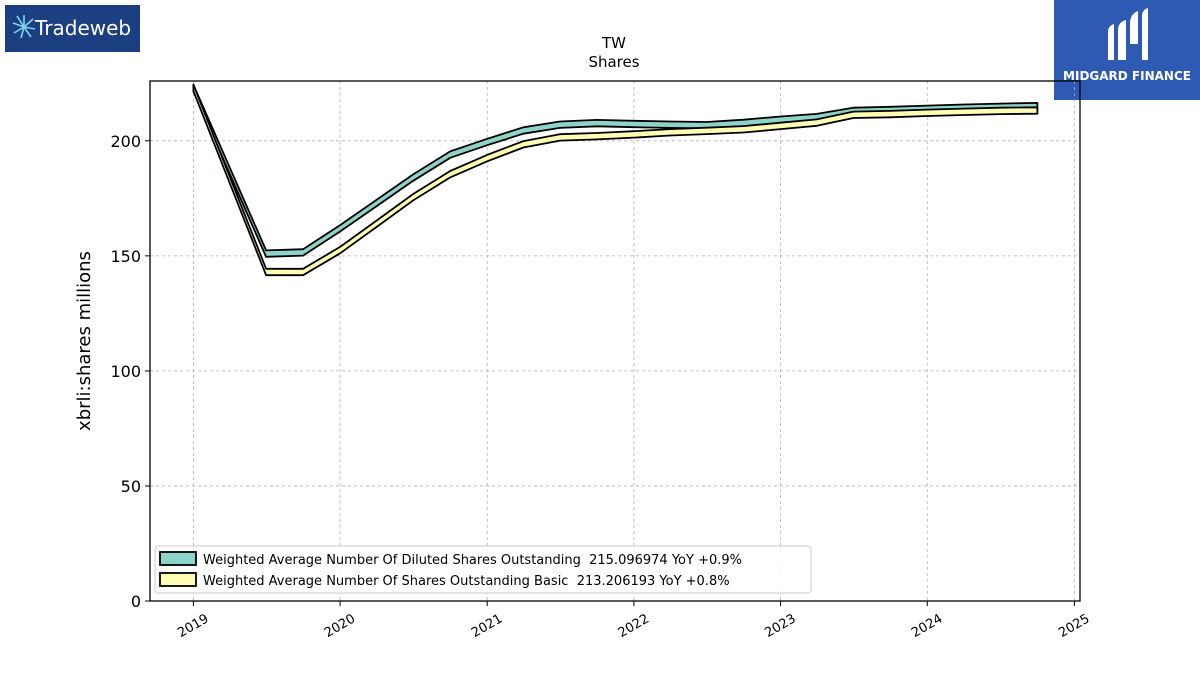 Image resolution: width=1200 pixels, height=675 pixels. I want to click on legend-swatch-diluted, so click(178, 558).